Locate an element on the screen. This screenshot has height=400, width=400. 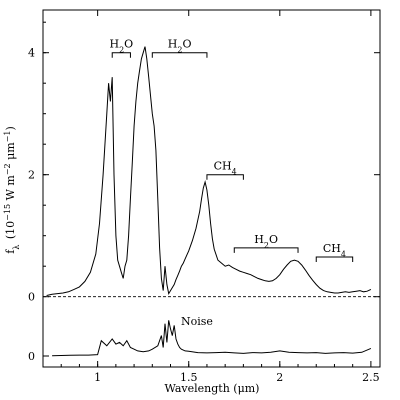
x-tick-label: 1.5 is located at coordinates (189, 377).